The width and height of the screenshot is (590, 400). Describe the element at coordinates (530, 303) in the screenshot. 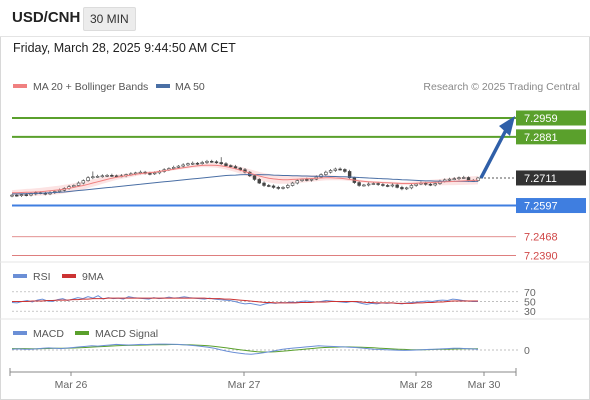

I see `rsi-tick-label: 50` at that location.